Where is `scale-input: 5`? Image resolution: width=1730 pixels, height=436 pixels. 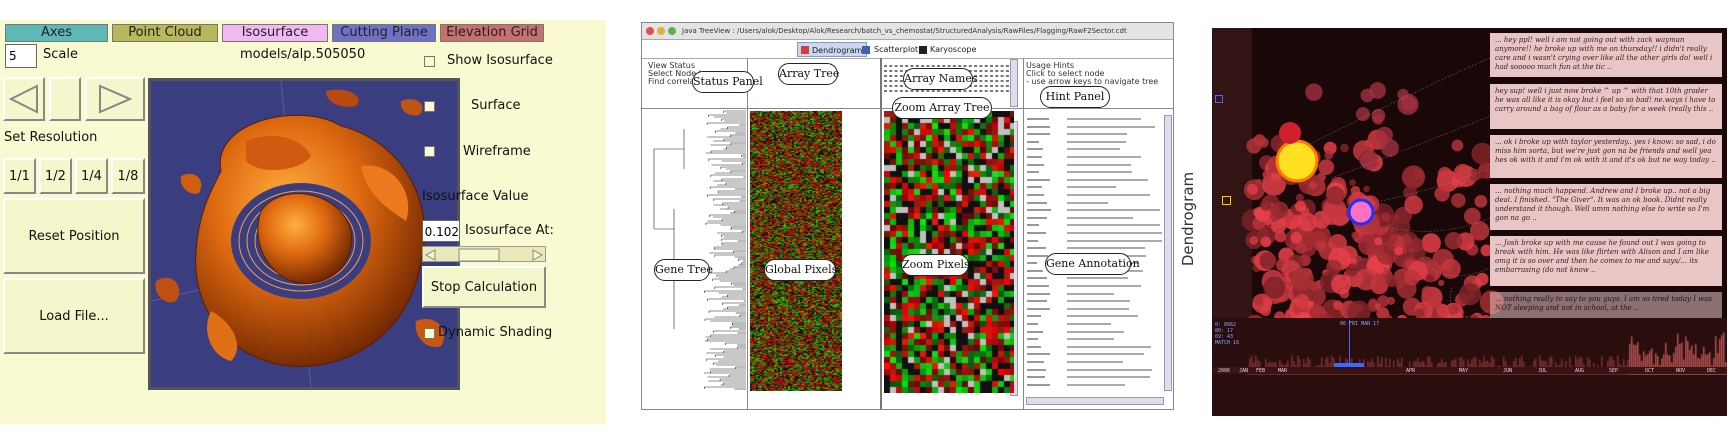 scale-input: 5 is located at coordinates (21, 56).